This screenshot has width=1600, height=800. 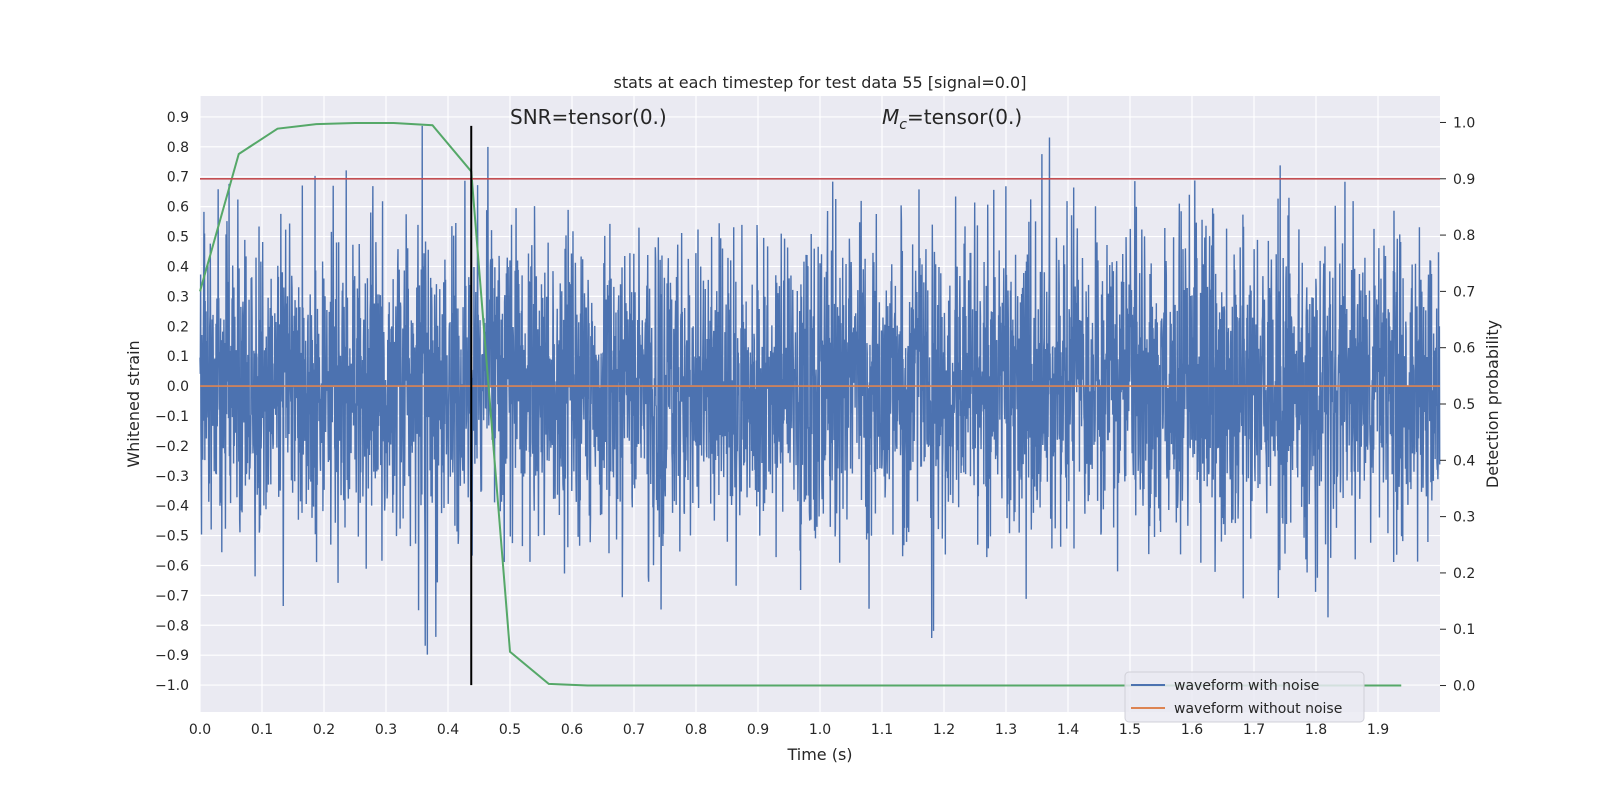 I want to click on y-tick-label: 0.0, so click(x=178, y=387).